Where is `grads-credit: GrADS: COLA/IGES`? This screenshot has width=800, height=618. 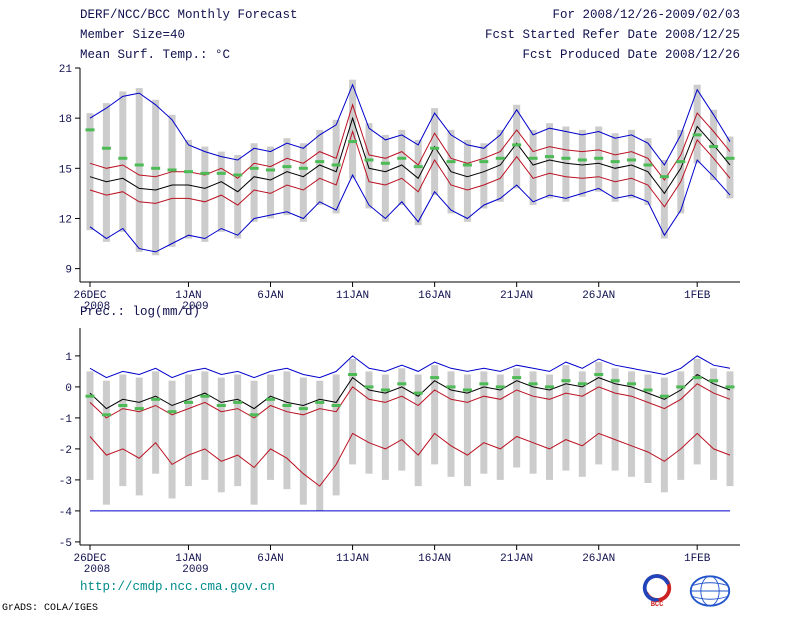 grads-credit: GrADS: COLA/IGES is located at coordinates (50, 608).